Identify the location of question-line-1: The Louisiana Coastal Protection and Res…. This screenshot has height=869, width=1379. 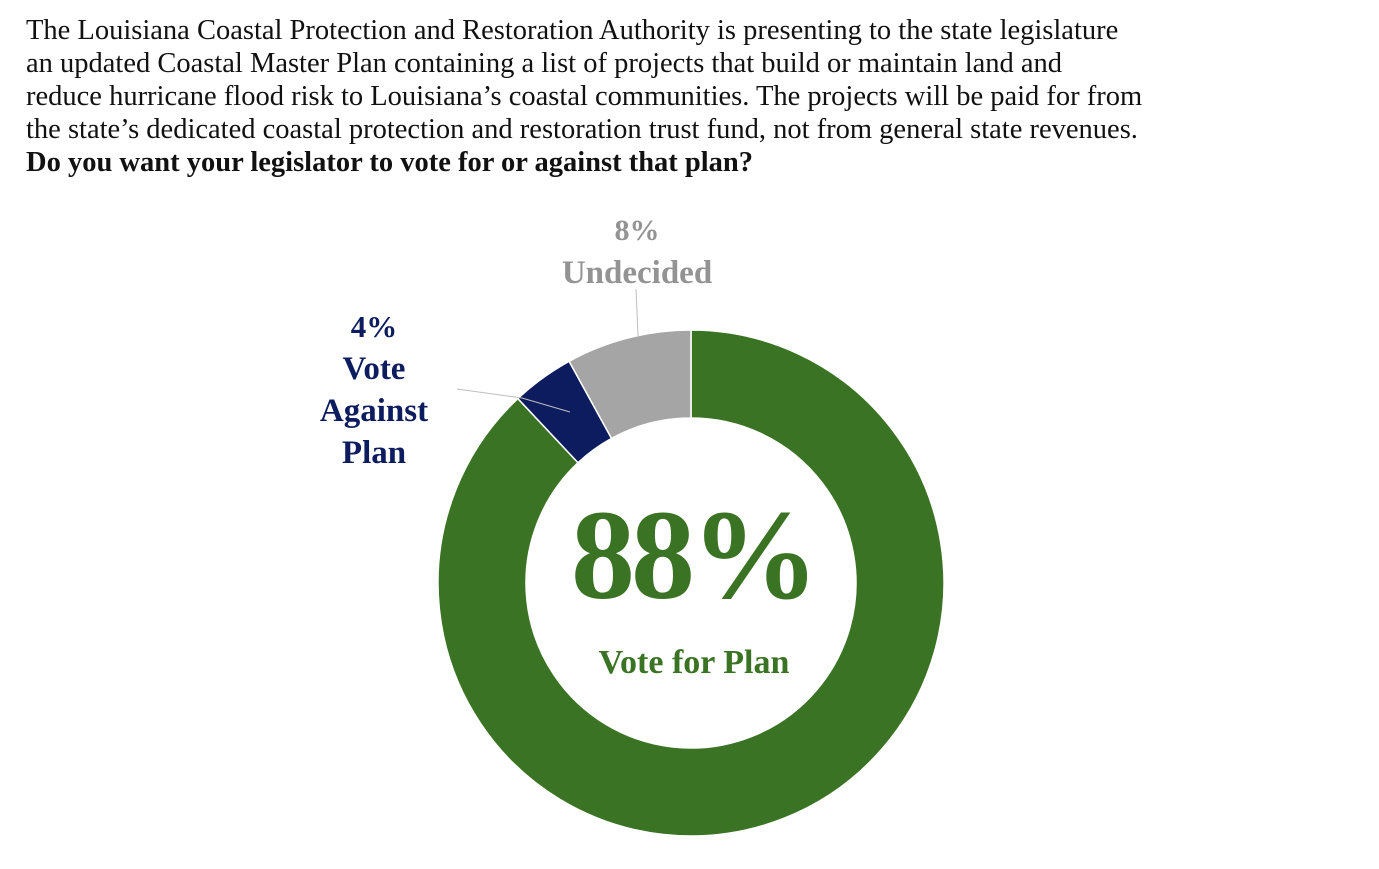
(572, 30).